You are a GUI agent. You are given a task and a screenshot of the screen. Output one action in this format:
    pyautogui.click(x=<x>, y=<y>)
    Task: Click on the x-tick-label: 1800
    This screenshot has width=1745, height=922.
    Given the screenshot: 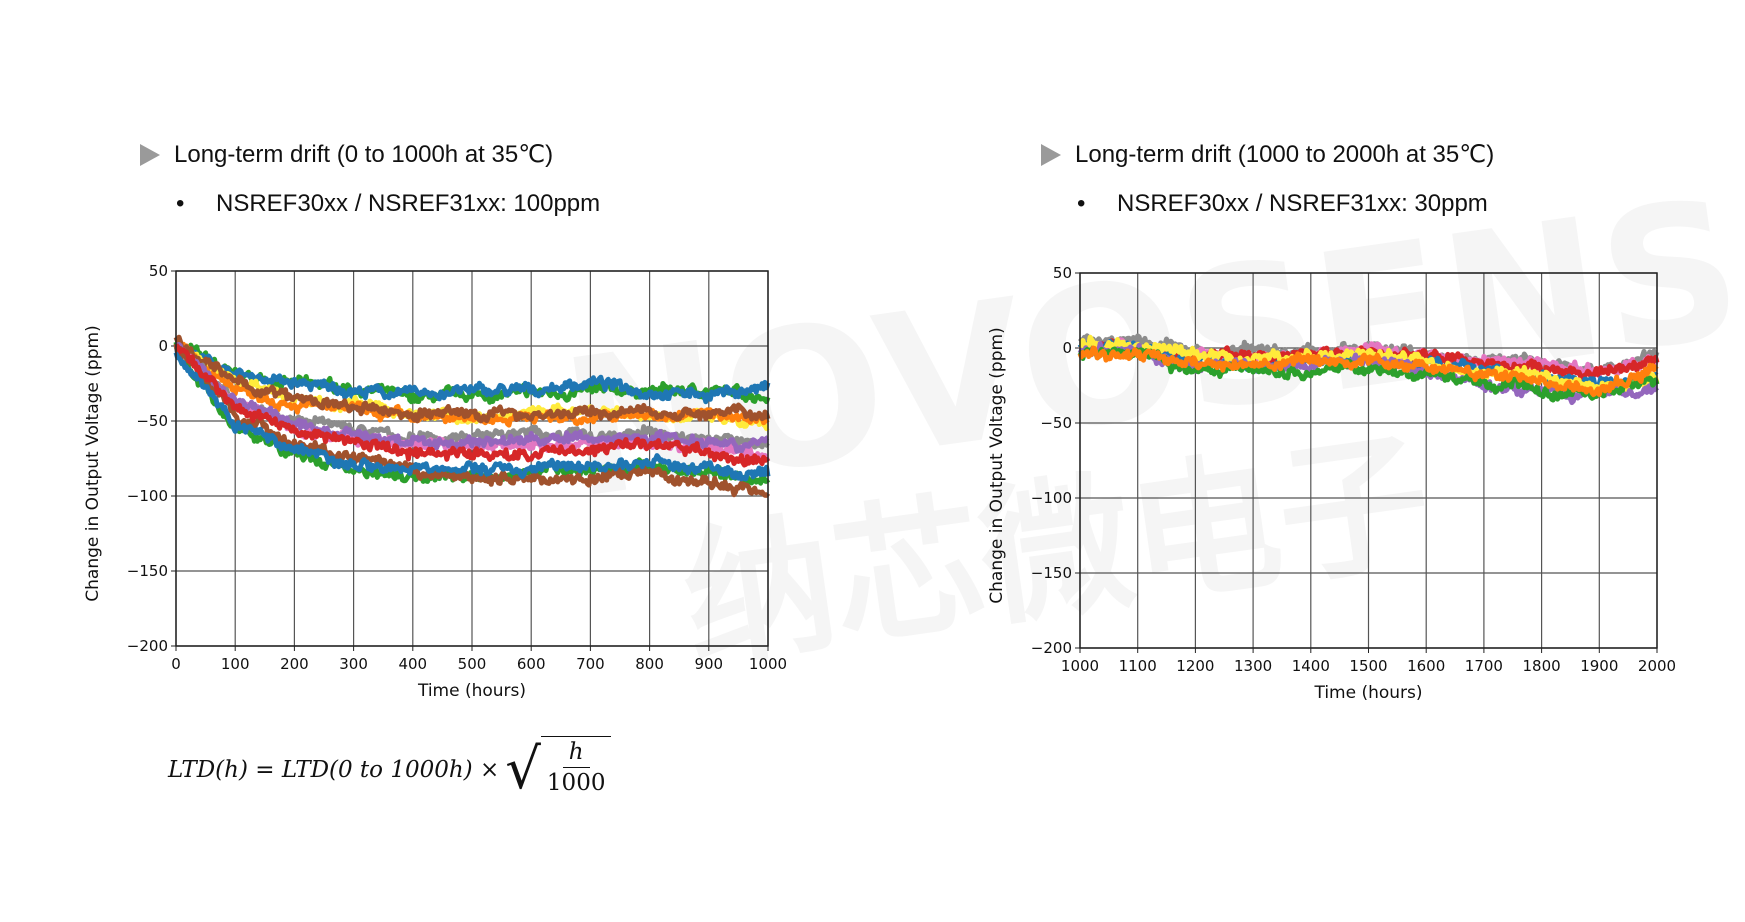 What is the action you would take?
    pyautogui.click(x=1542, y=666)
    